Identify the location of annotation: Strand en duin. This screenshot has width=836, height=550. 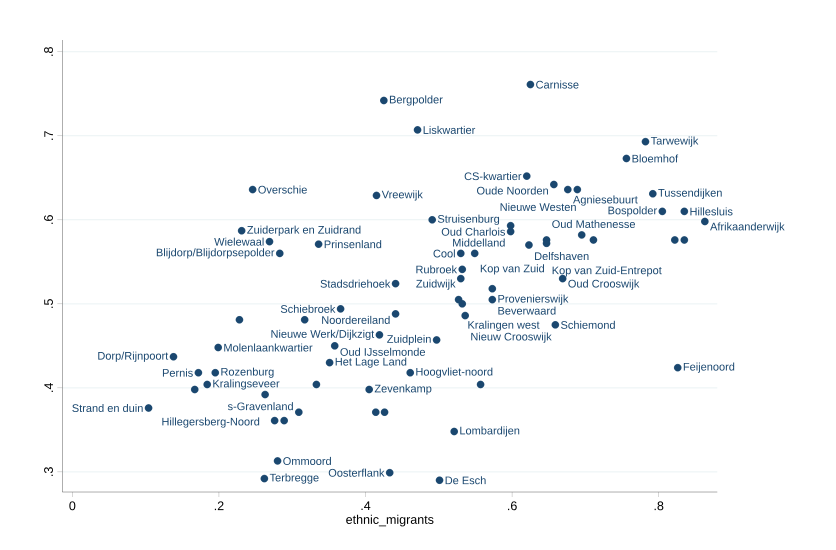
(107, 408).